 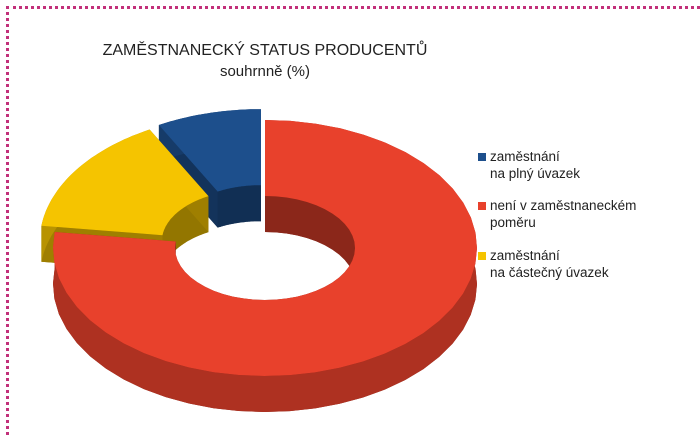 I want to click on legend-item: zaměstnání na plný úvazek, so click(x=529, y=165).